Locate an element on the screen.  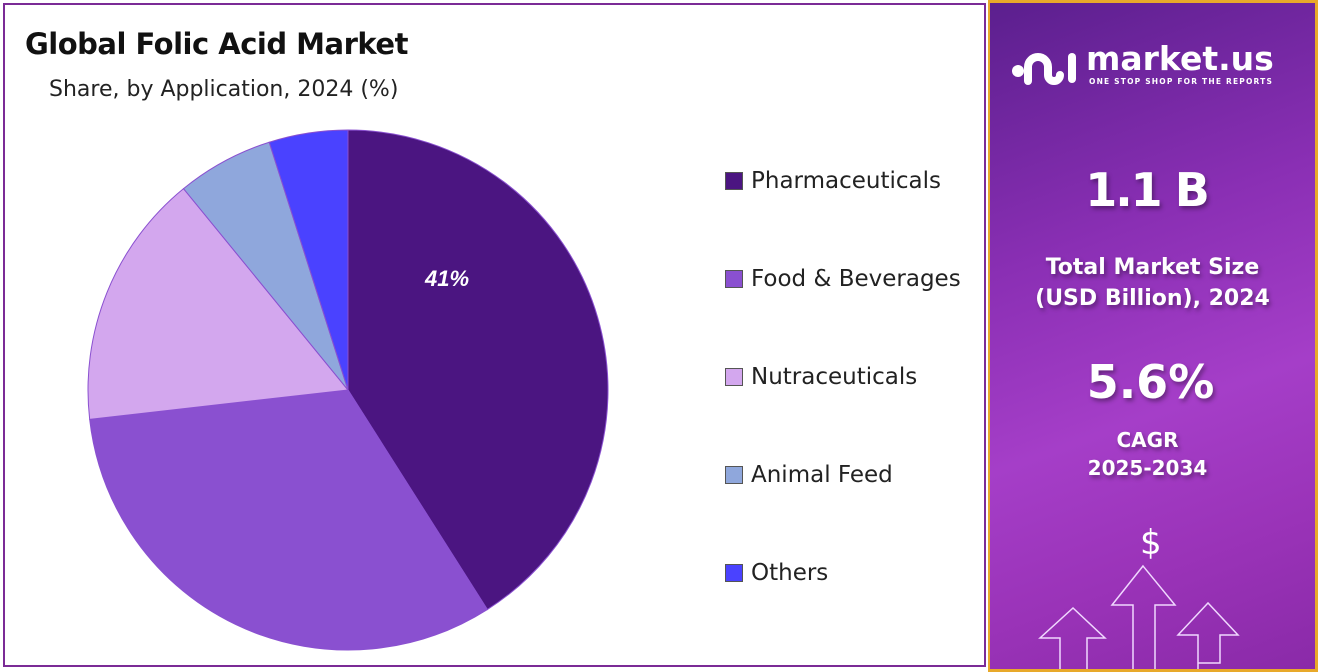
logo-tagline: ONE STOP SHOP FOR THE REPORTS is located at coordinates (1181, 81).